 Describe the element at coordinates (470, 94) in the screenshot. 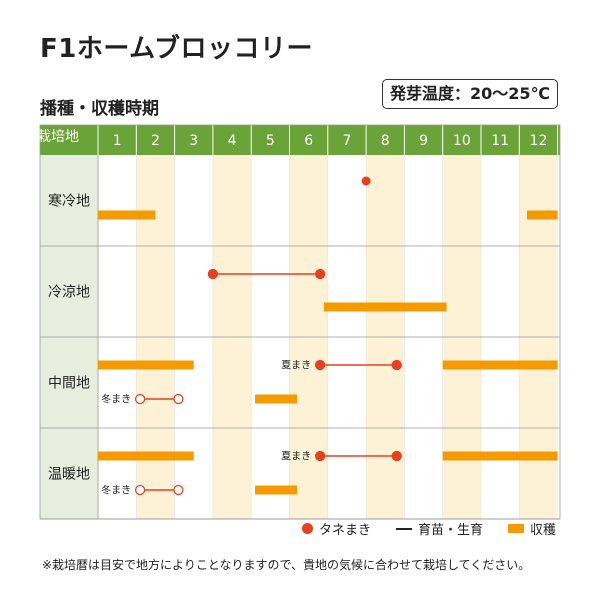

I see `germination-temperature-badge: 発芽温度：20～25℃` at that location.